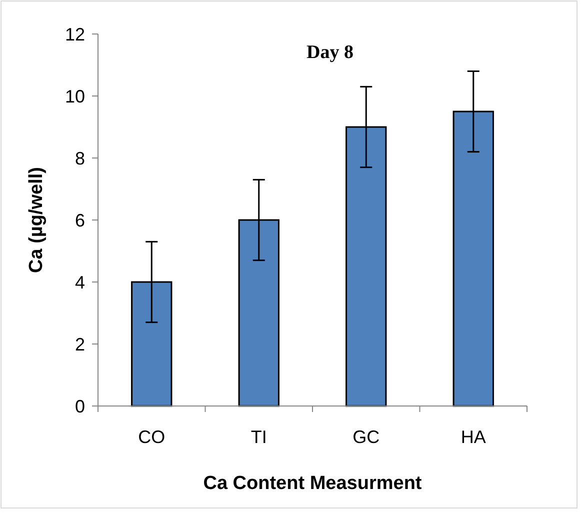  Describe the element at coordinates (74, 34) in the screenshot. I see `y-tick-label: 12` at that location.